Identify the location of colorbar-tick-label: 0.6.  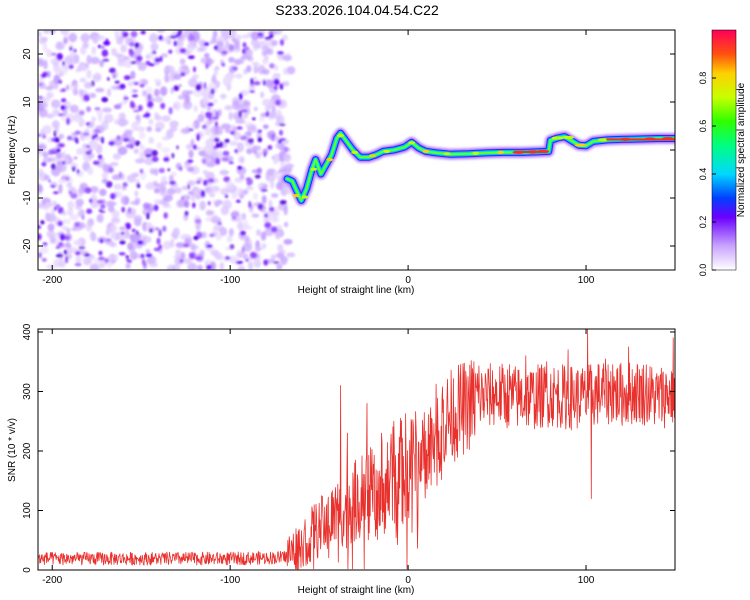
(703, 126).